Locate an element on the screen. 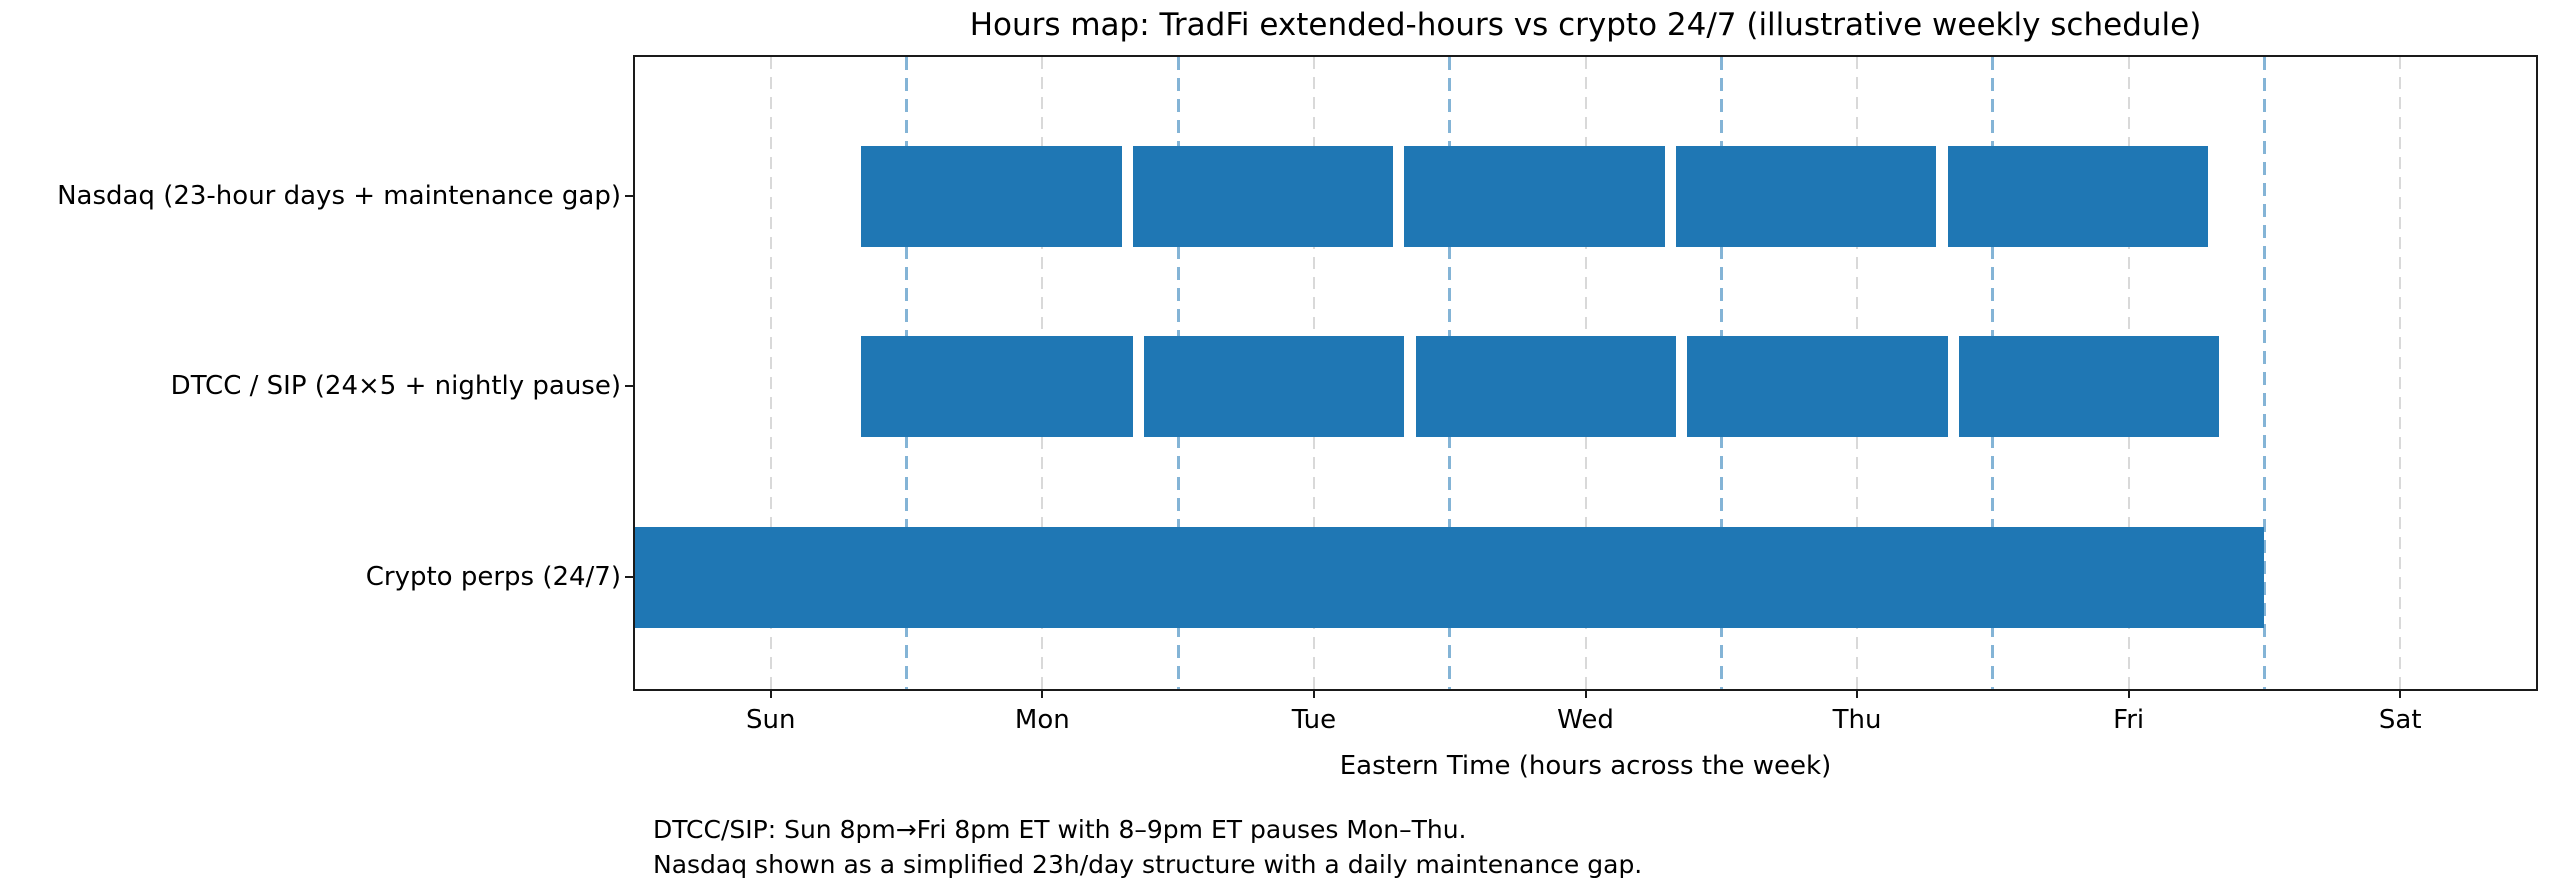 The height and width of the screenshot is (893, 2554). x-tick-label: Tue is located at coordinates (1314, 720).